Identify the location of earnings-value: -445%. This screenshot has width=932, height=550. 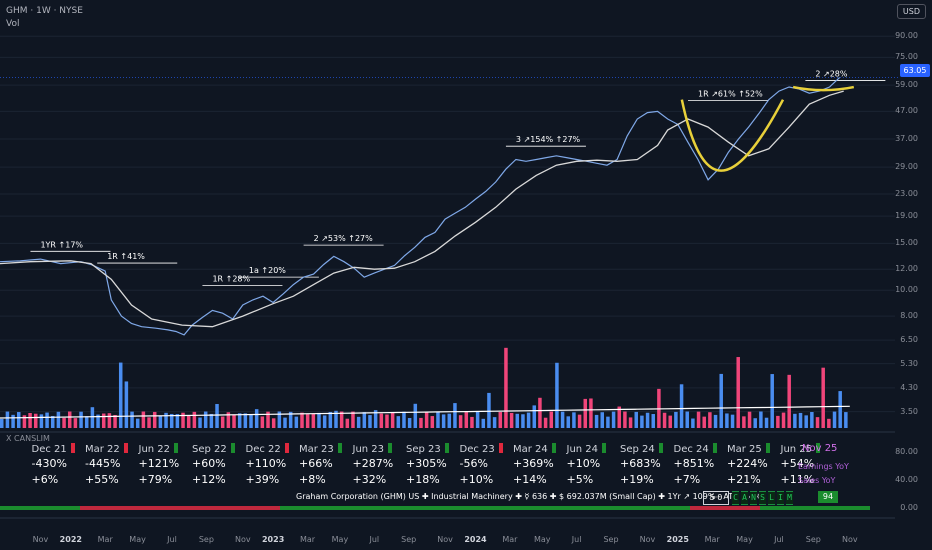
(103, 463).